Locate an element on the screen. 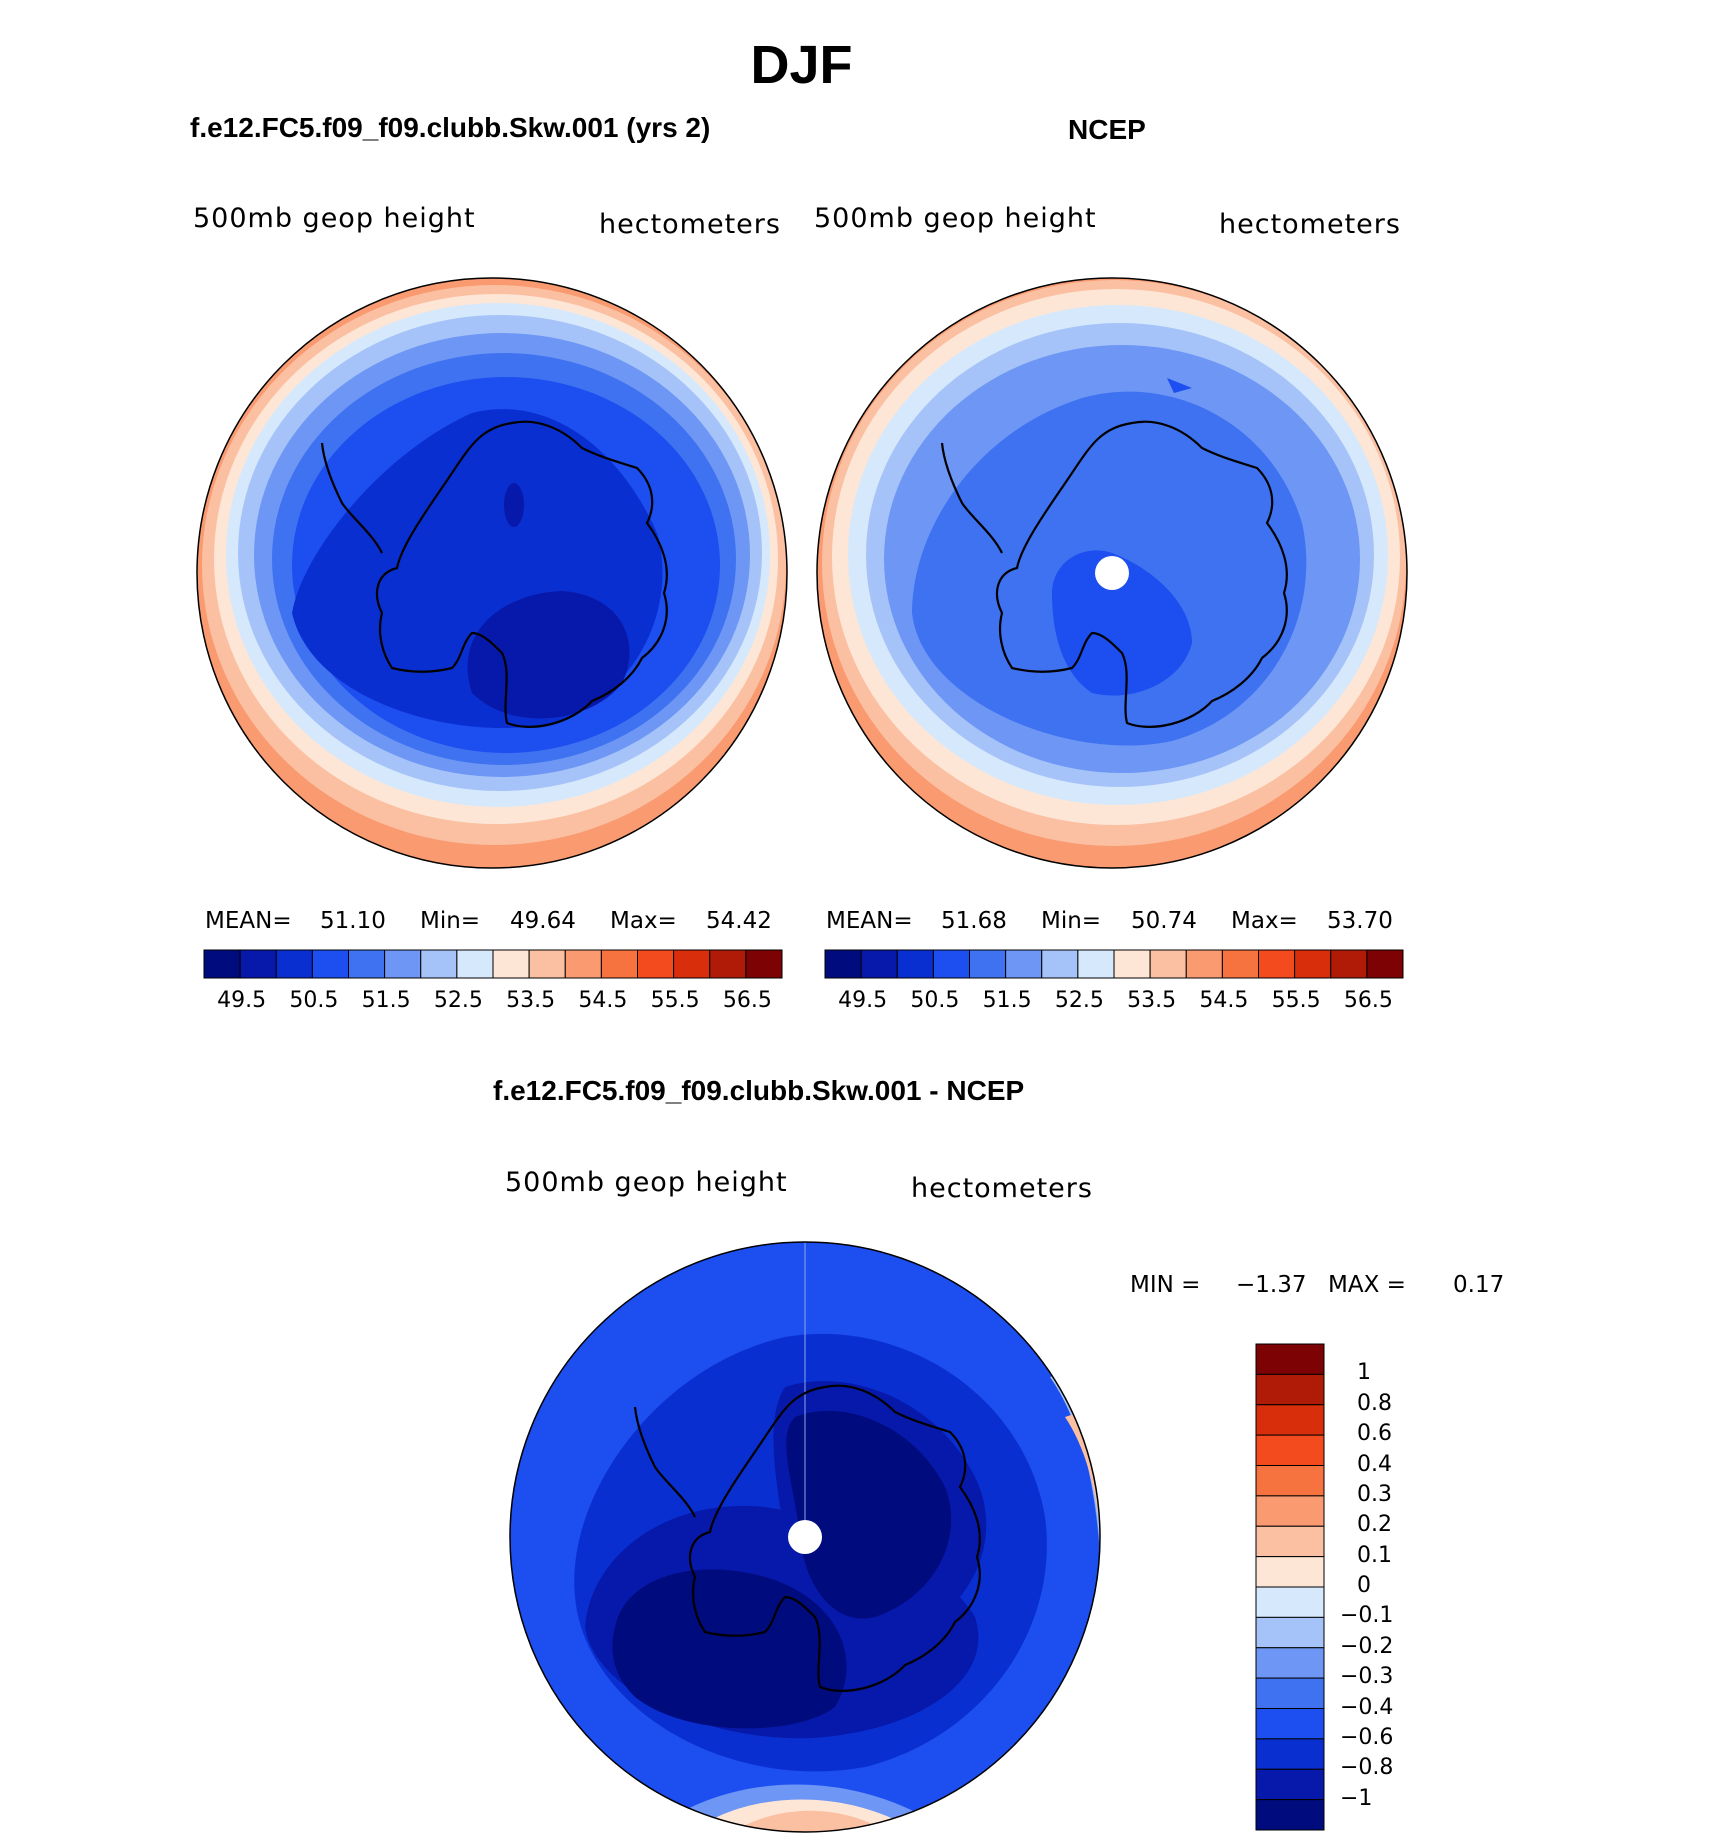 The height and width of the screenshot is (1839, 1710). panel-3-polar-map is located at coordinates (805, 1537).